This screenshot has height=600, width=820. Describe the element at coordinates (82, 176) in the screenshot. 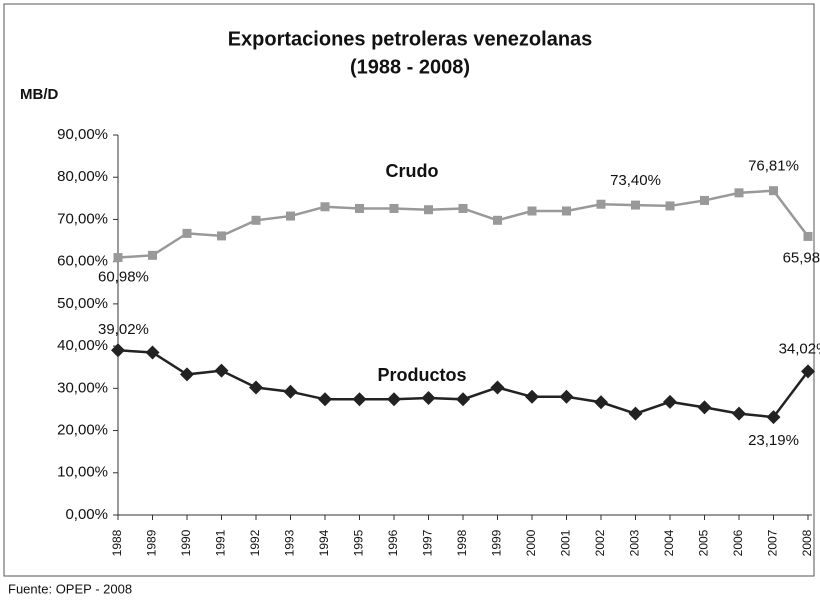

I see `y-tick-label: 80,00%` at that location.